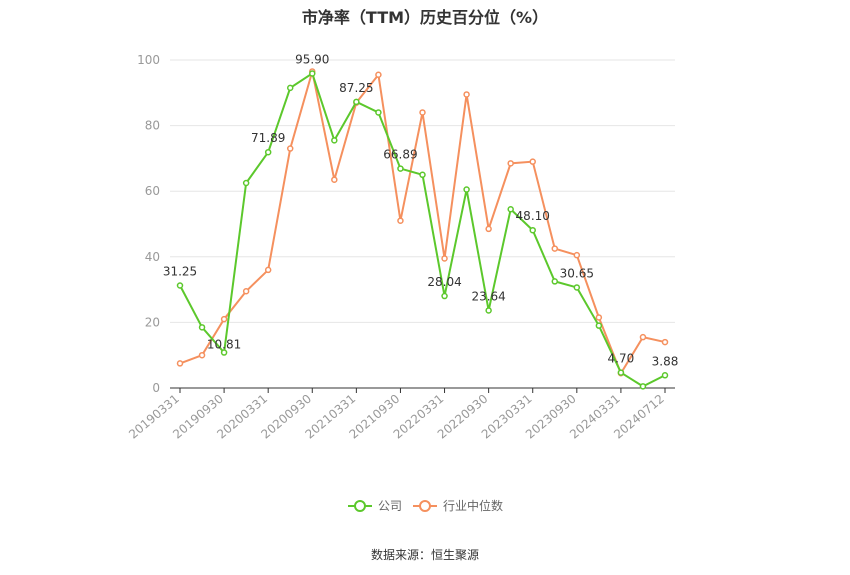  I want to click on y-tick-label: 20, so click(152, 322).